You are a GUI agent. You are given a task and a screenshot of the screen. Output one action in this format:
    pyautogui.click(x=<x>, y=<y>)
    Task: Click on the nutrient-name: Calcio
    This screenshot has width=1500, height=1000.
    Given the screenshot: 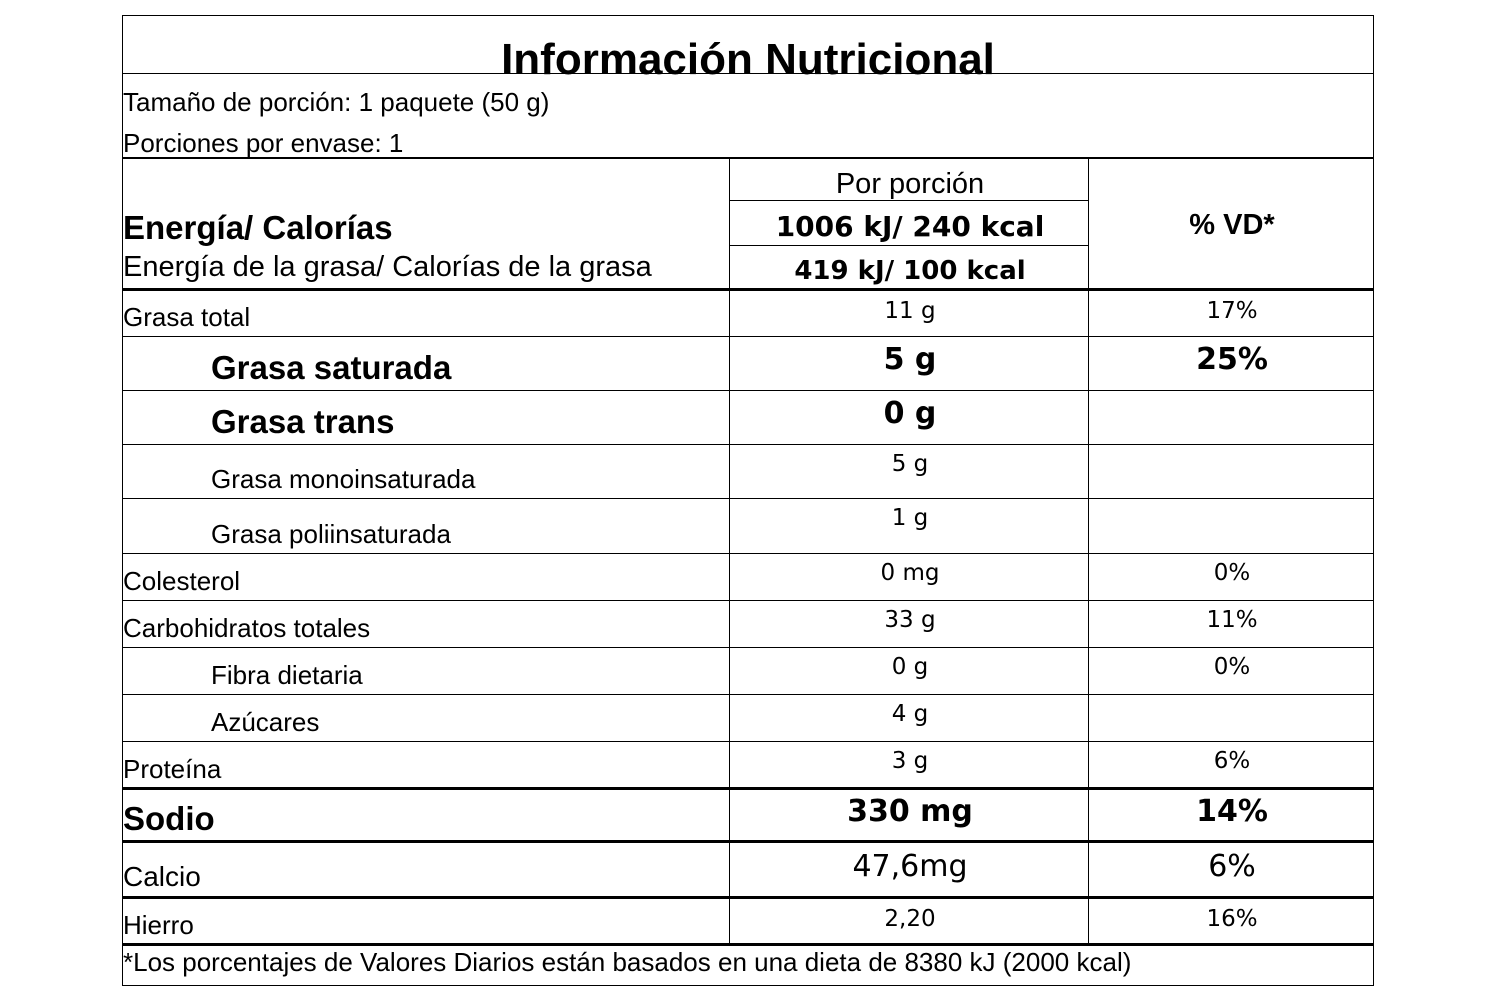 What is the action you would take?
    pyautogui.click(x=162, y=876)
    